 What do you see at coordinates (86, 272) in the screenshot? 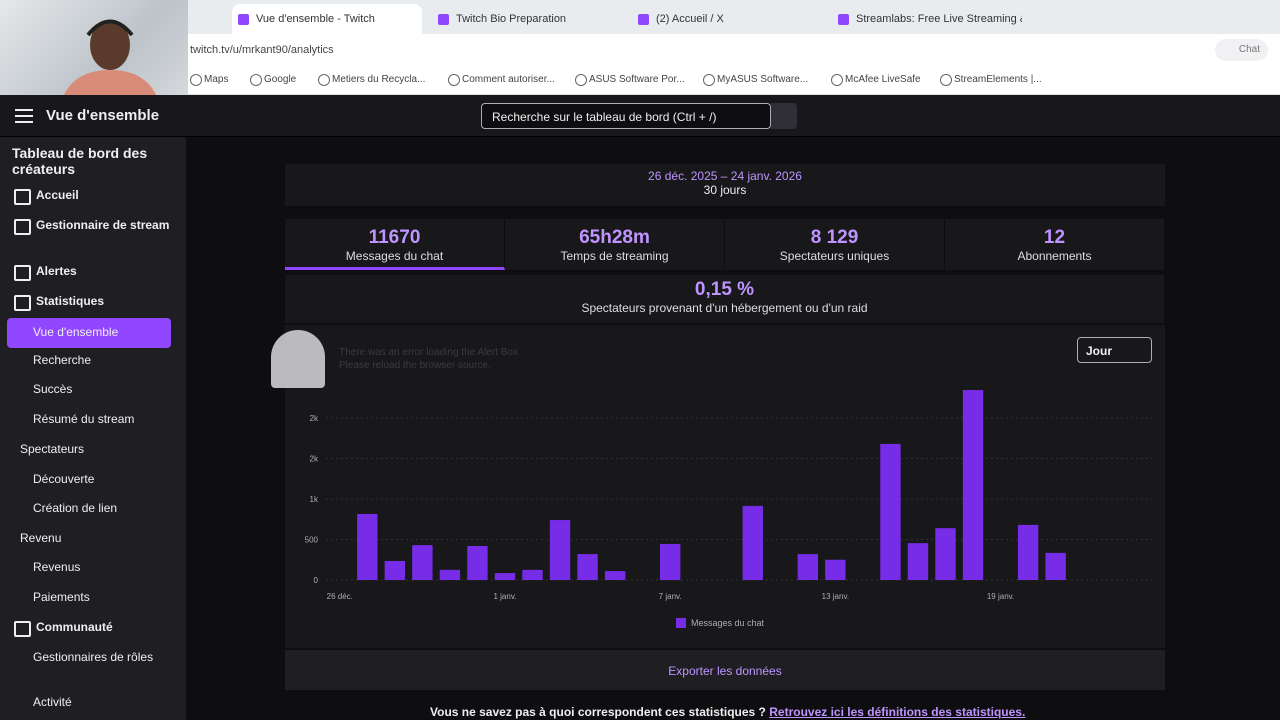
I see `sidebar-item: Alertes` at bounding box center [86, 272].